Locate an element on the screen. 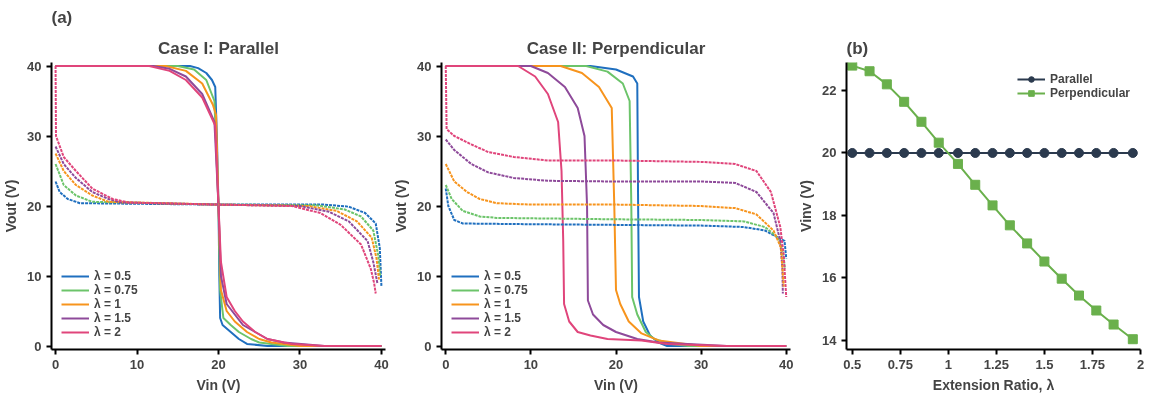  chart-title: Case II: Perpendicular is located at coordinates (616, 48).